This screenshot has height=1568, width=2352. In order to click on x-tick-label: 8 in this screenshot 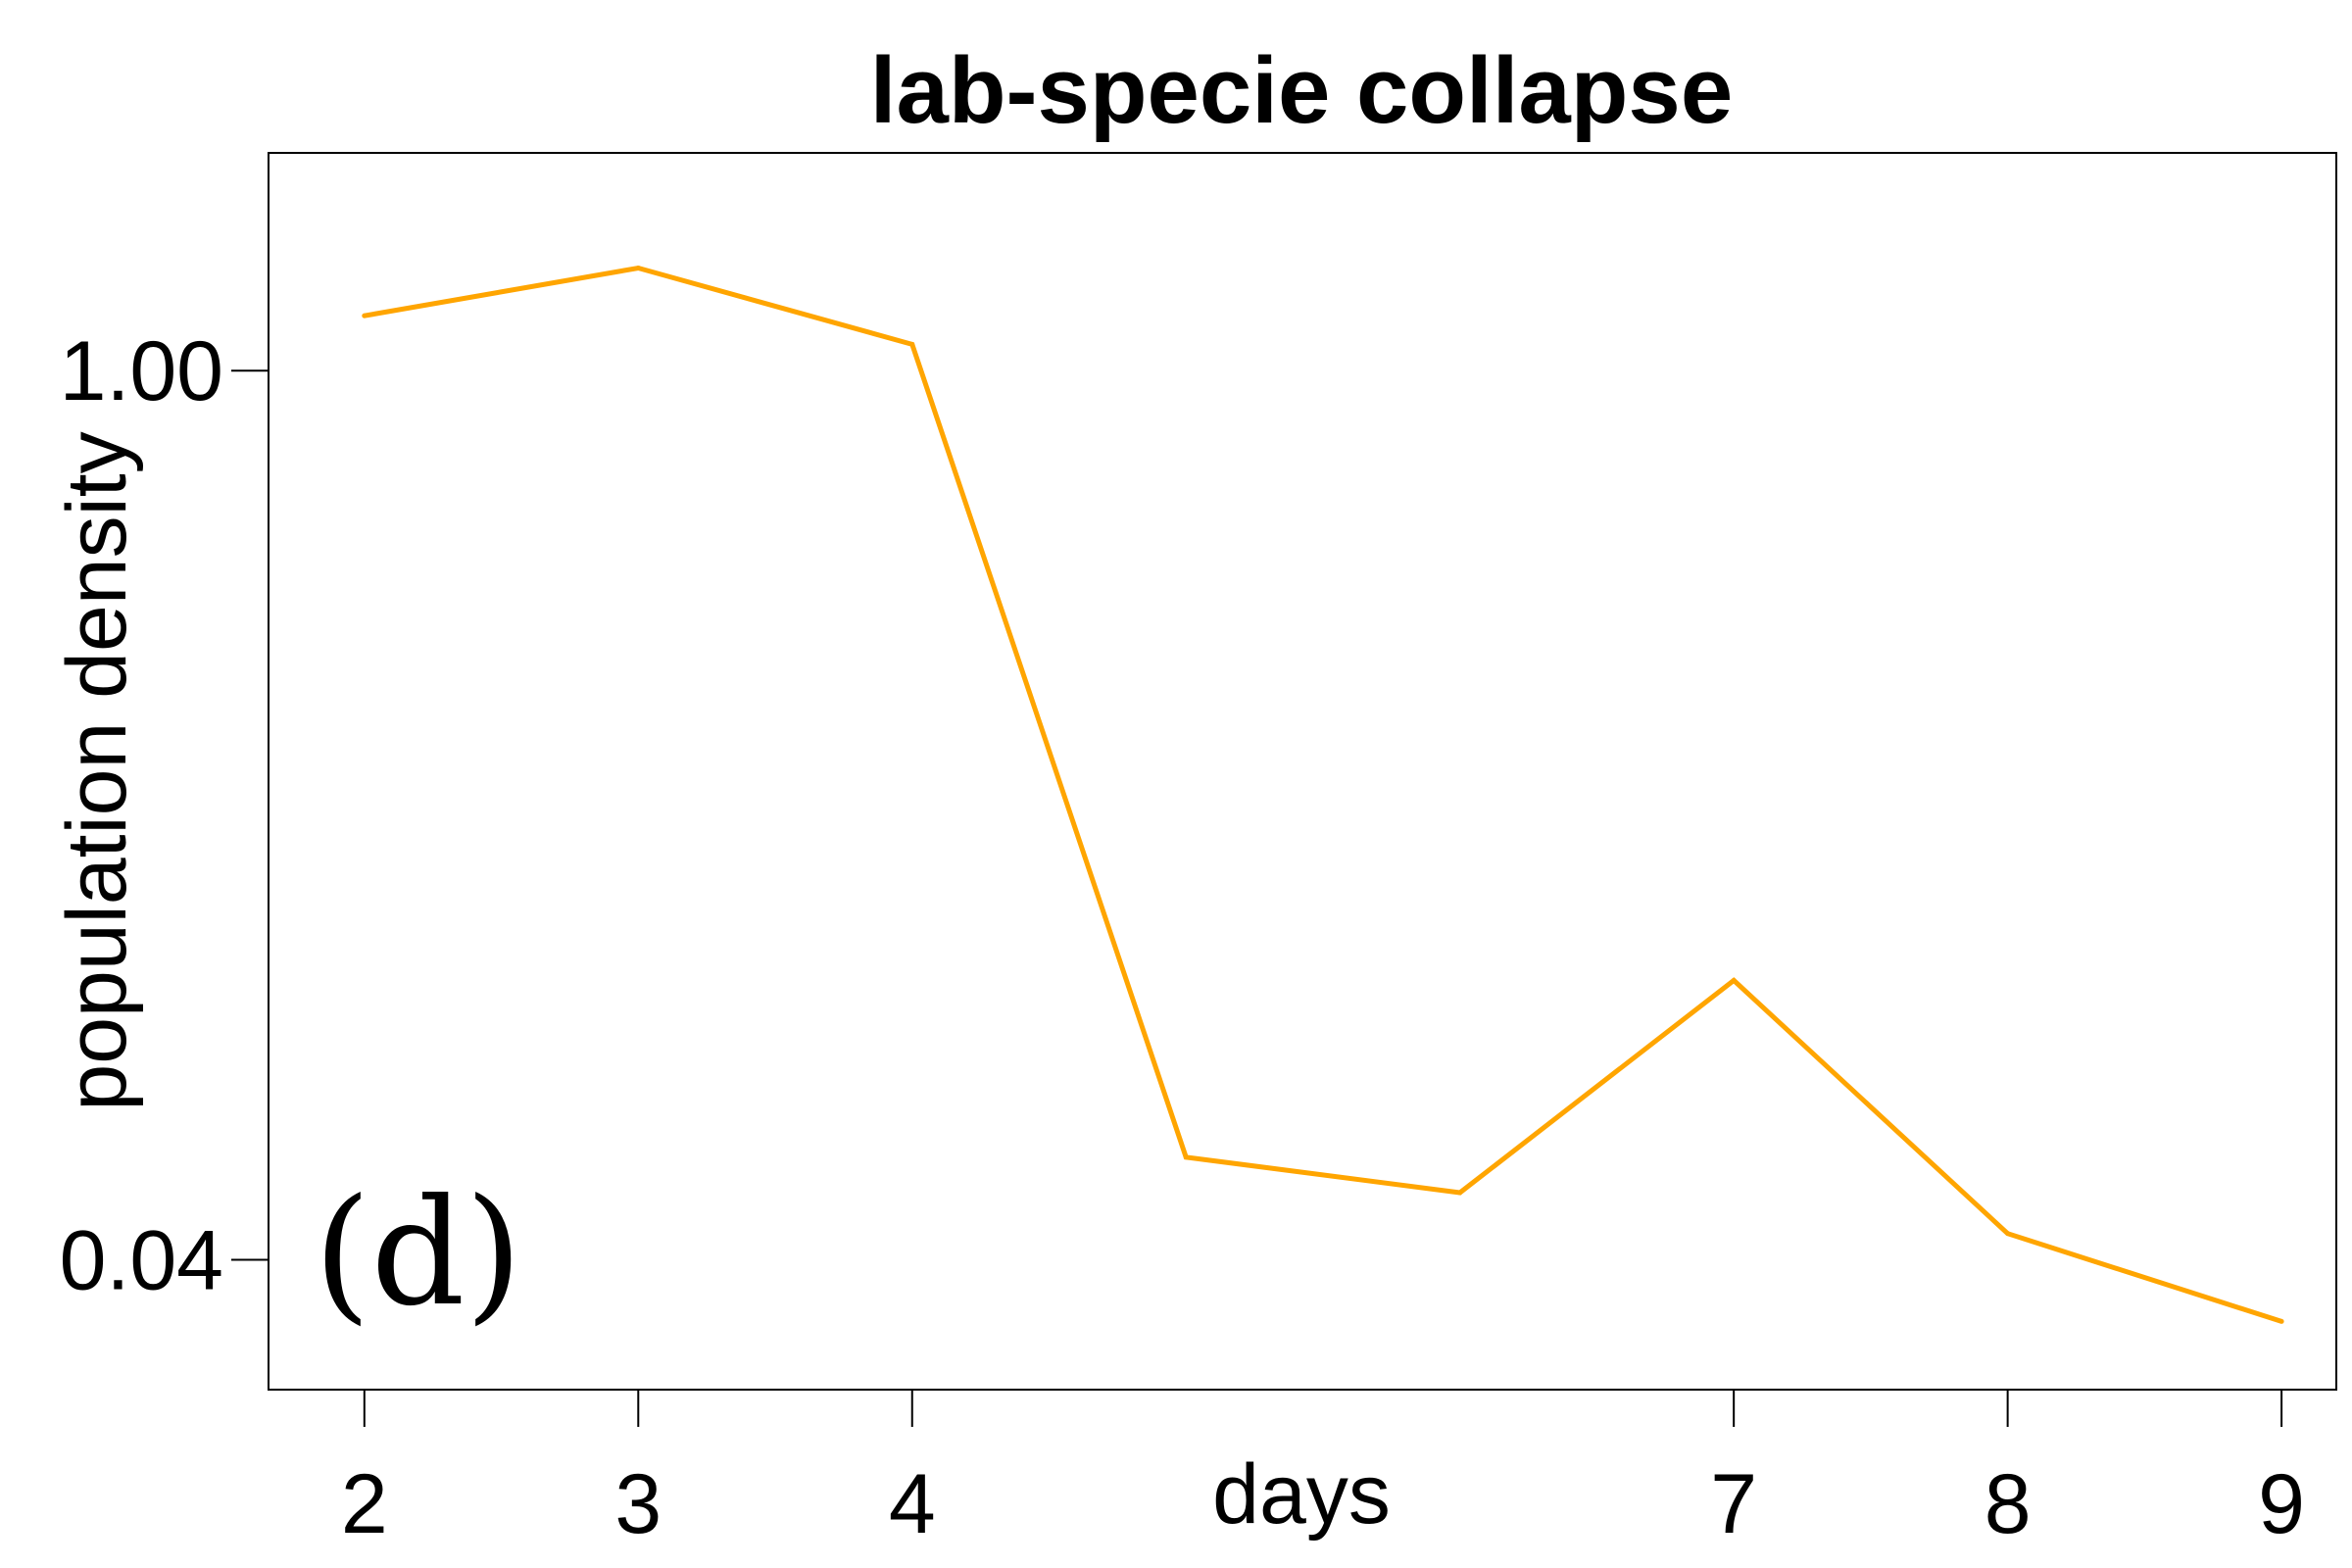, I will do `click(2008, 1504)`.